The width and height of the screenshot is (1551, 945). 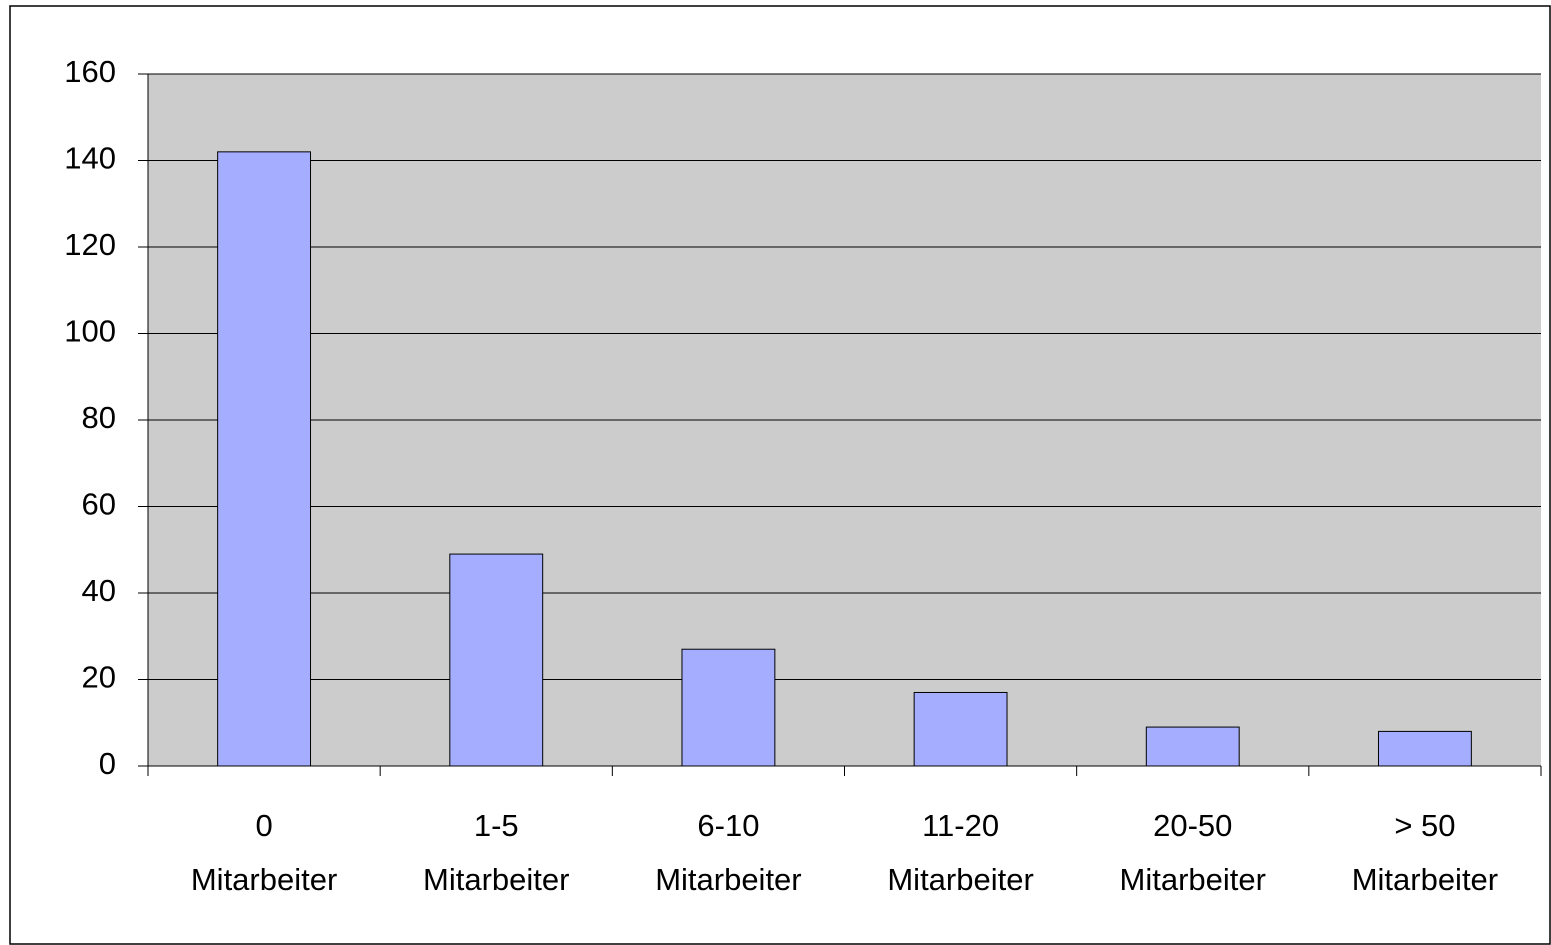 What do you see at coordinates (1193, 852) in the screenshot?
I see `x-tick-label: 20-50 Mitarbeiter` at bounding box center [1193, 852].